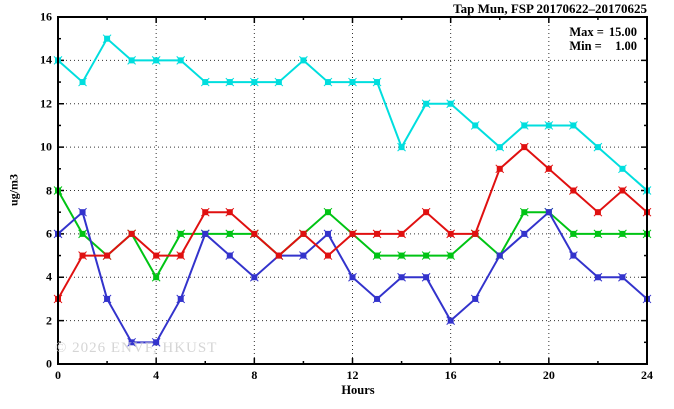  Describe the element at coordinates (548, 375) in the screenshot. I see `x-tick-label: 20` at that location.